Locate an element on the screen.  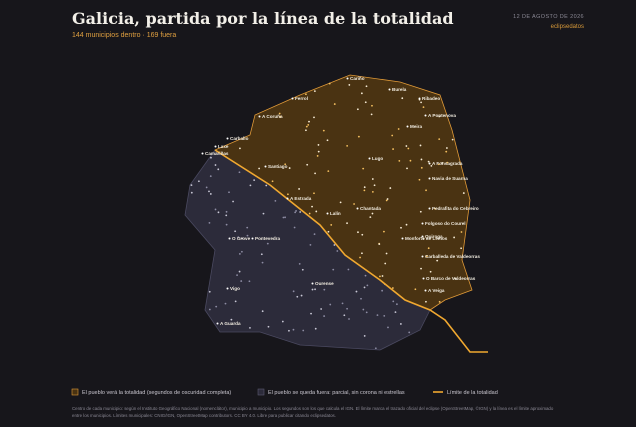
place-label: A Guarda is located at coordinates (230, 323).